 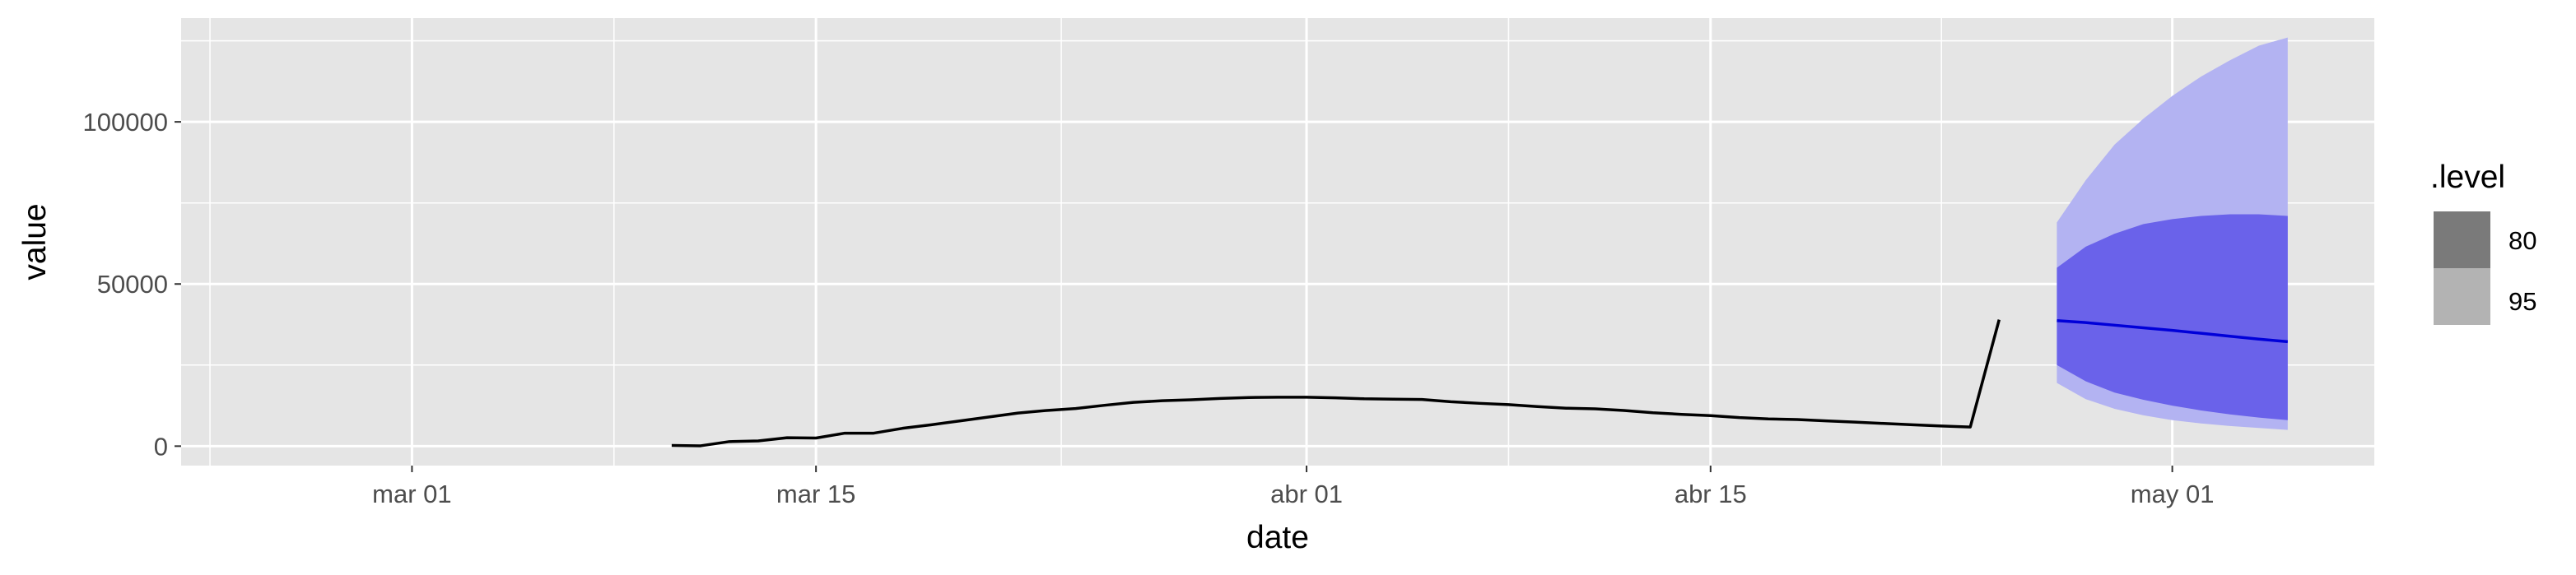 I want to click on x-axis-title: date, so click(x=1277, y=537).